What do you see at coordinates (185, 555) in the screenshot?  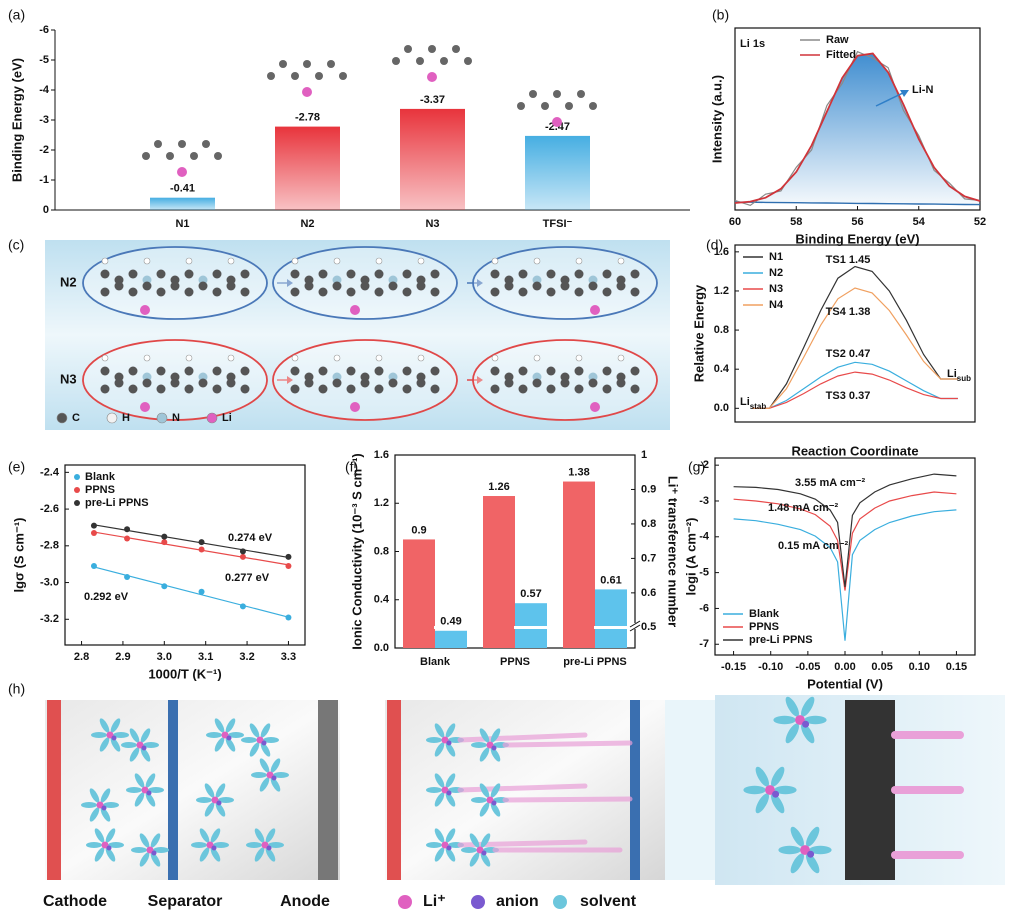 I see `plot-frame` at bounding box center [185, 555].